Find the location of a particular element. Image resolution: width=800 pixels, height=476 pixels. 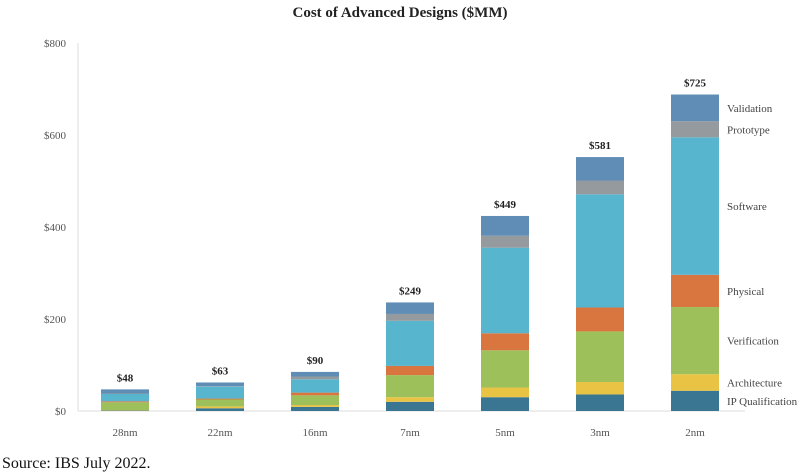

legend-label: Validation is located at coordinates (750, 109).